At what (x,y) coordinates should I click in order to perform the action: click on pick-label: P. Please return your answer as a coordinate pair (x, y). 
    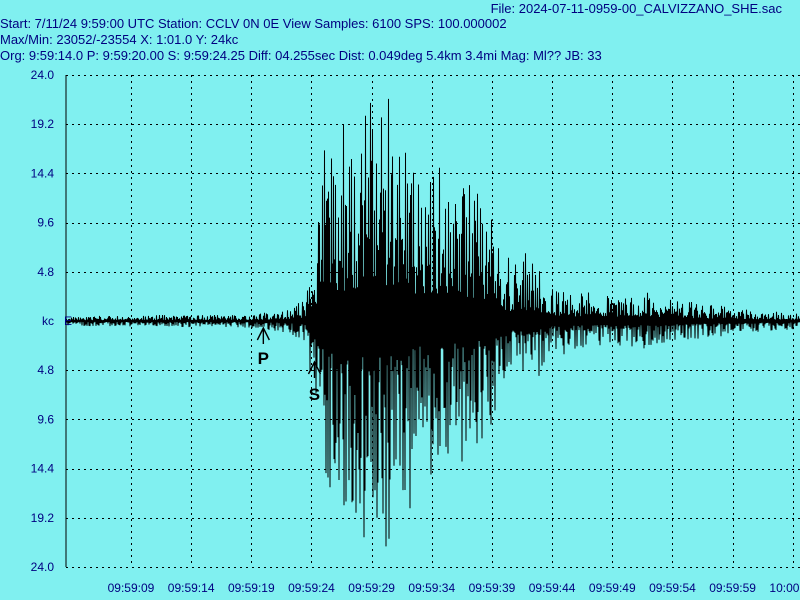
    Looking at the image, I should click on (263, 358).